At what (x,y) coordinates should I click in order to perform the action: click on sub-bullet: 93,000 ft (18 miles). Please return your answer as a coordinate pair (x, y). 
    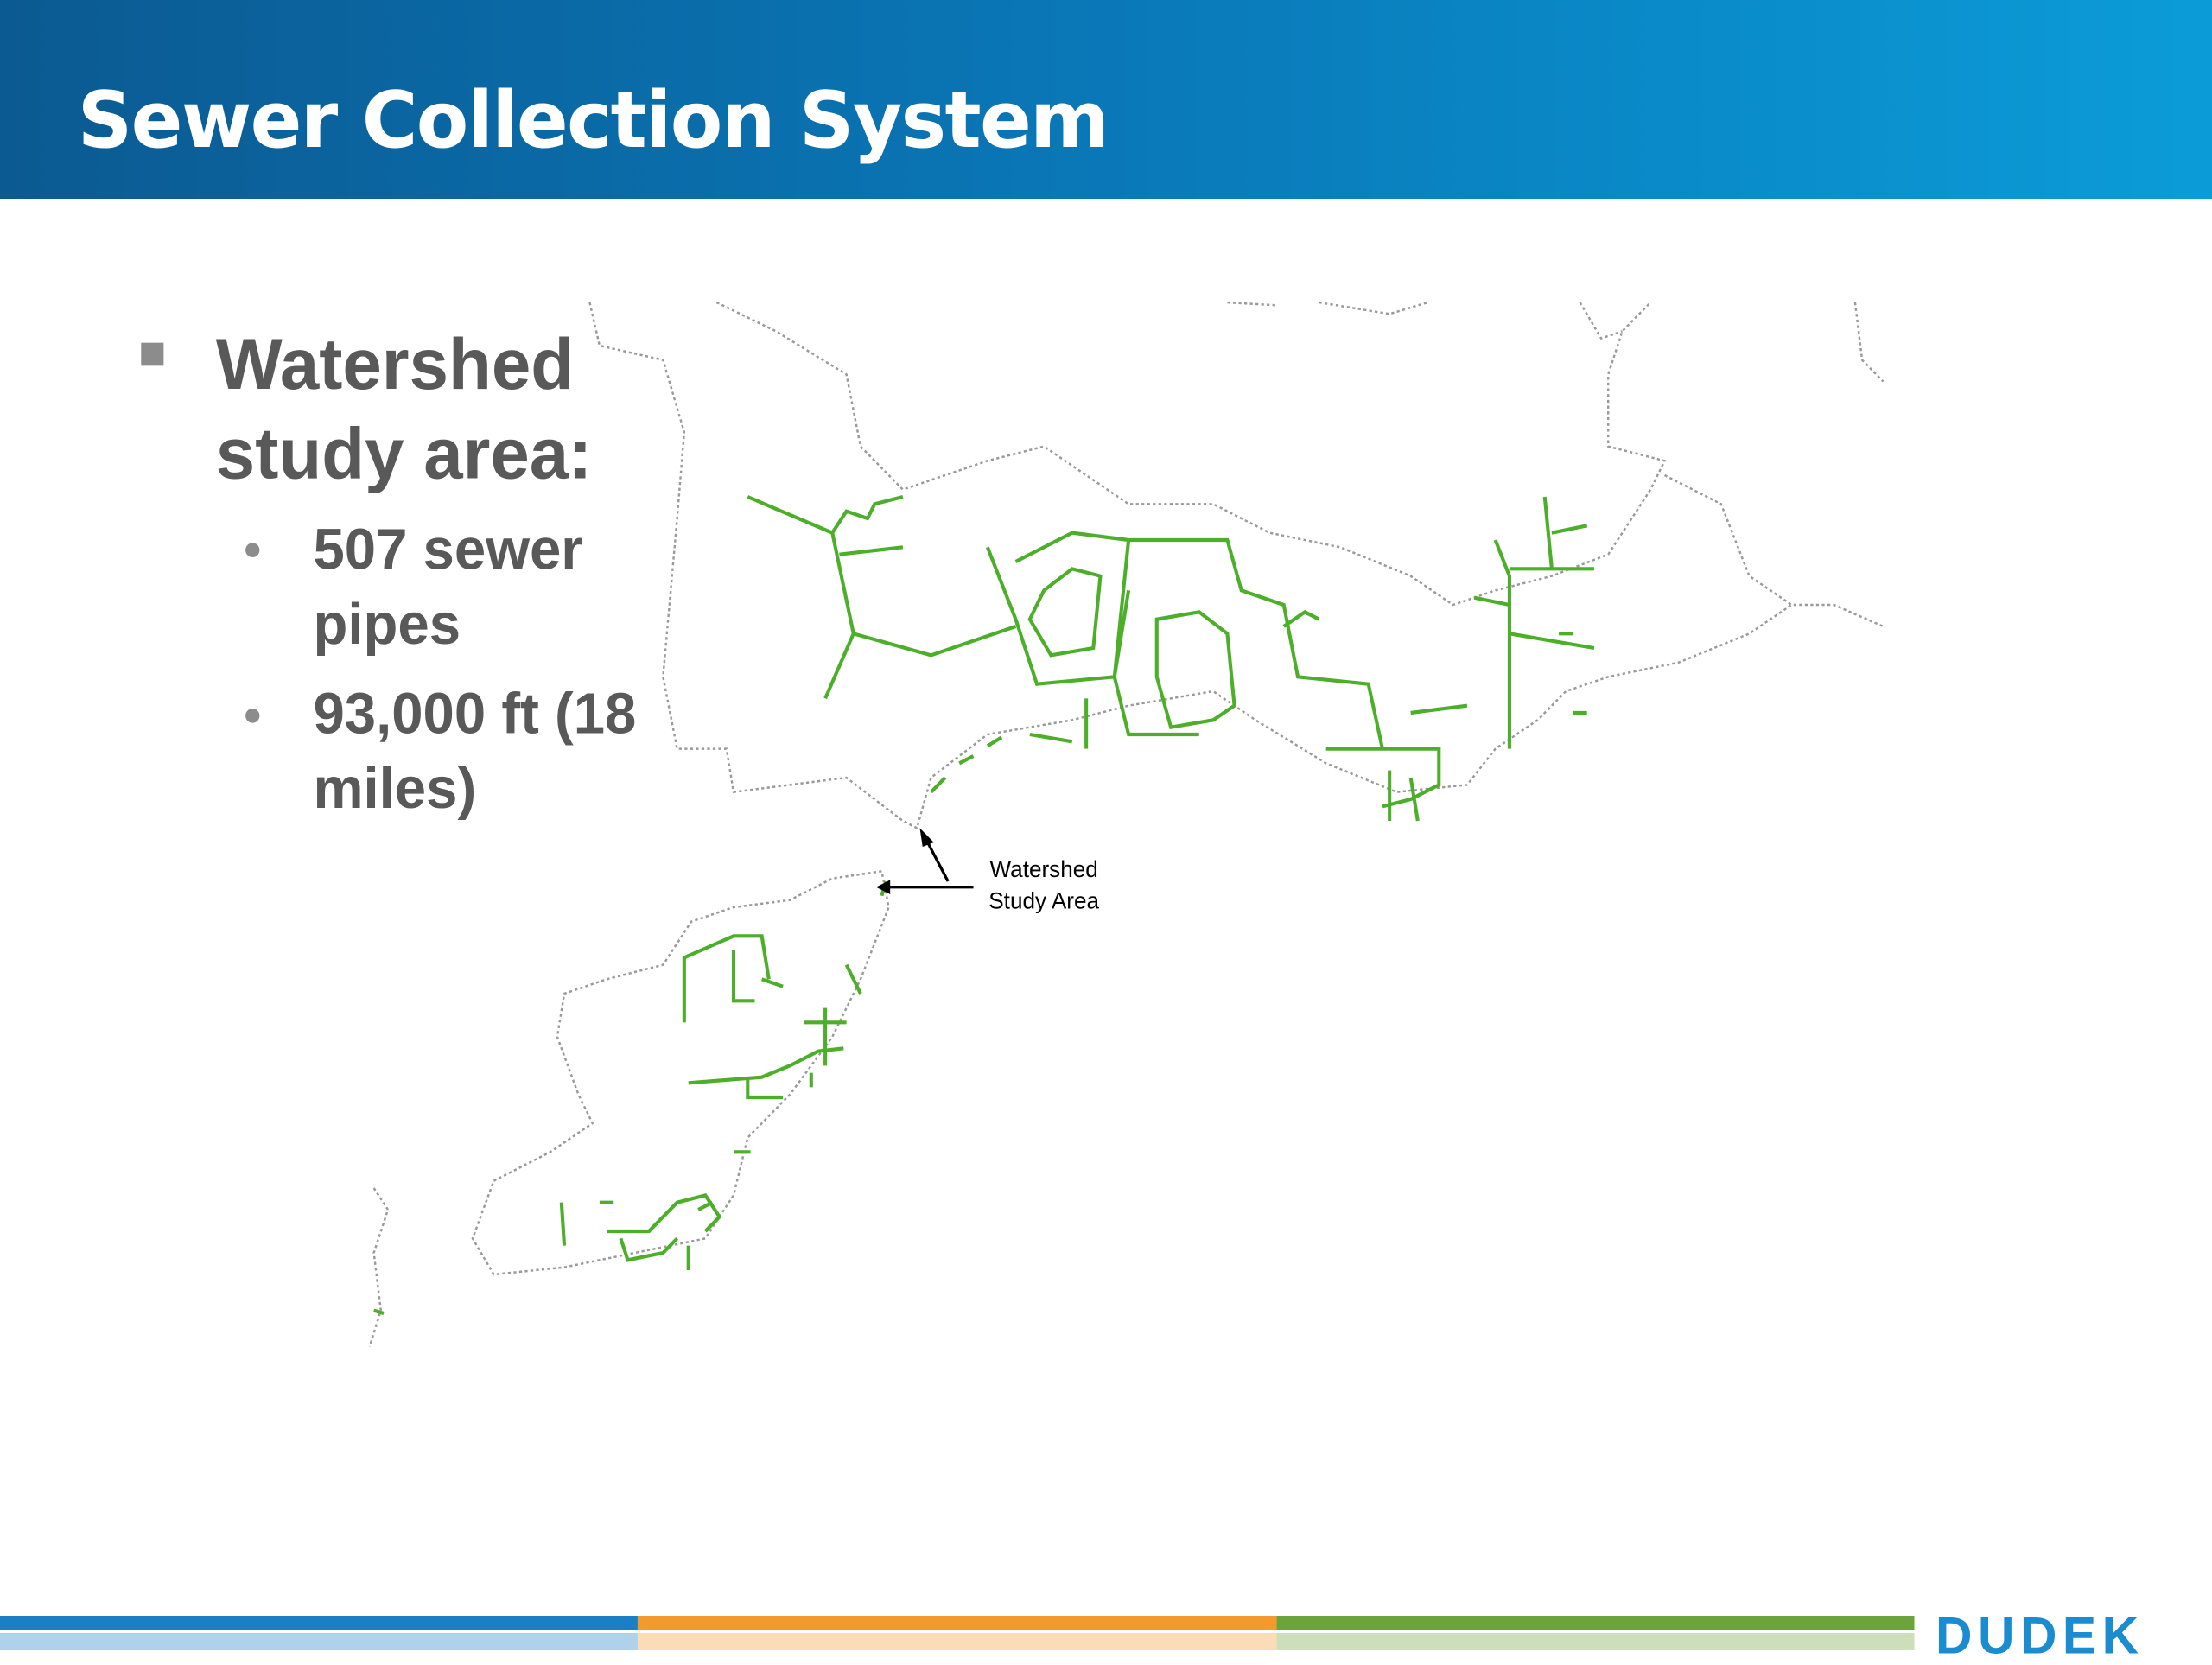
    Looking at the image, I should click on (475, 752).